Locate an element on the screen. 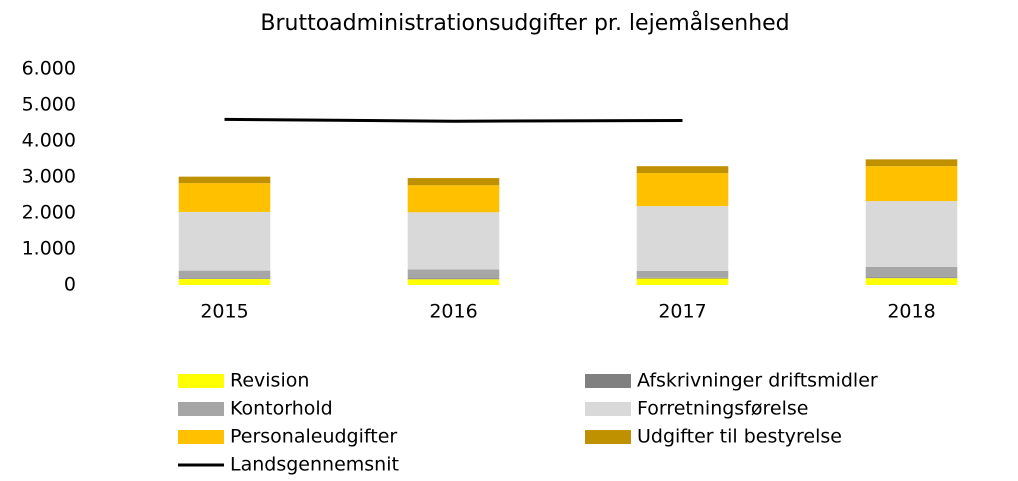 The image size is (1018, 481). line is located at coordinates (453, 120).